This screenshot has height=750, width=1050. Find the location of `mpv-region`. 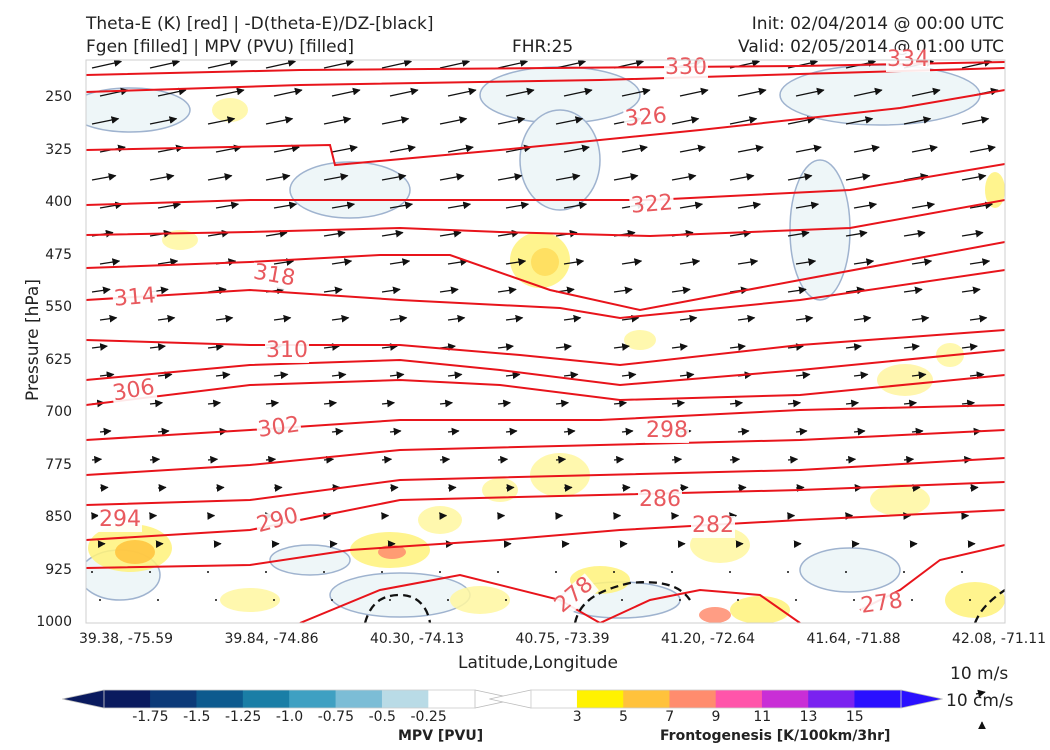

mpv-region is located at coordinates (350, 190).